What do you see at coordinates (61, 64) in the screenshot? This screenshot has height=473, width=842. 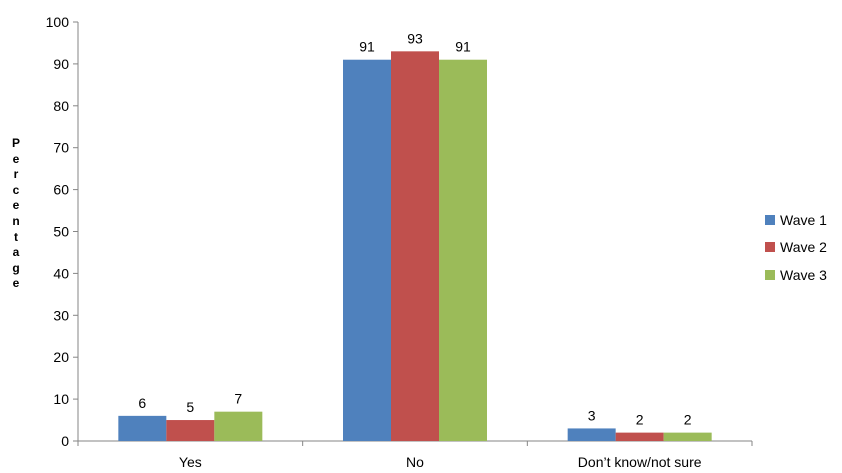 I see `y-tick-label: 90` at bounding box center [61, 64].